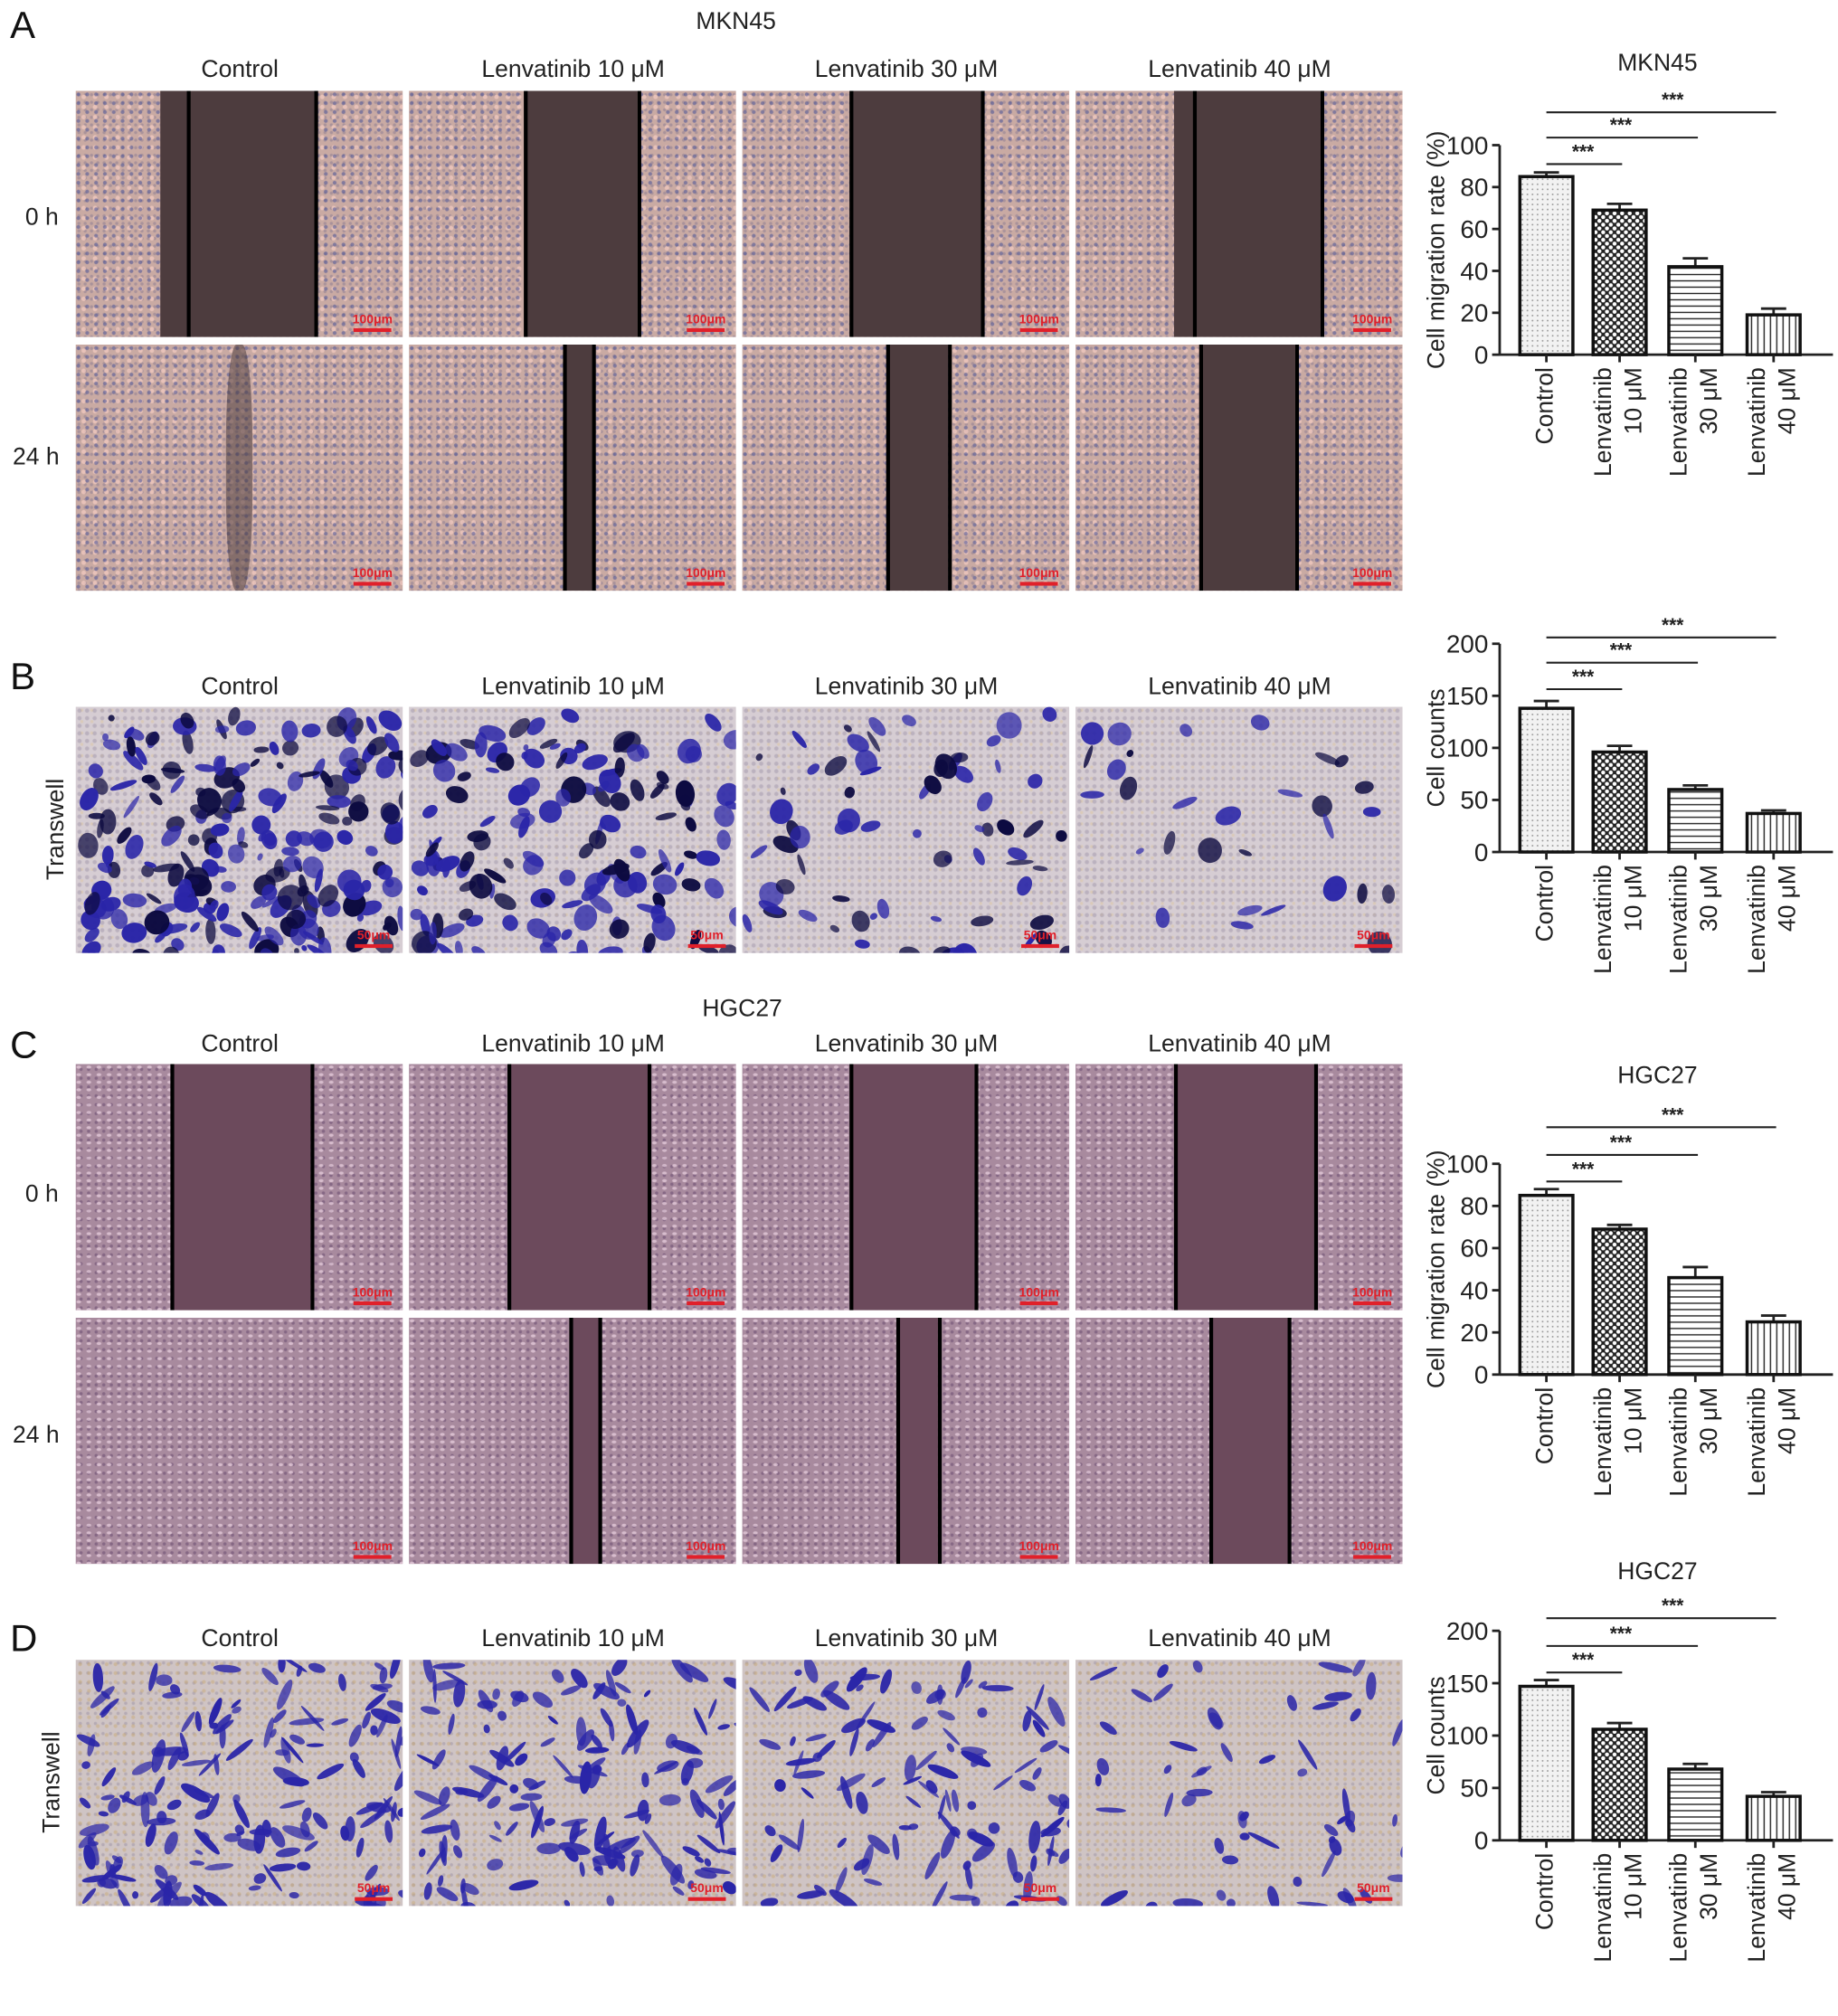 Image resolution: width=1838 pixels, height=2016 pixels. I want to click on cell-line-title-mkn45: MKN45, so click(736, 23).